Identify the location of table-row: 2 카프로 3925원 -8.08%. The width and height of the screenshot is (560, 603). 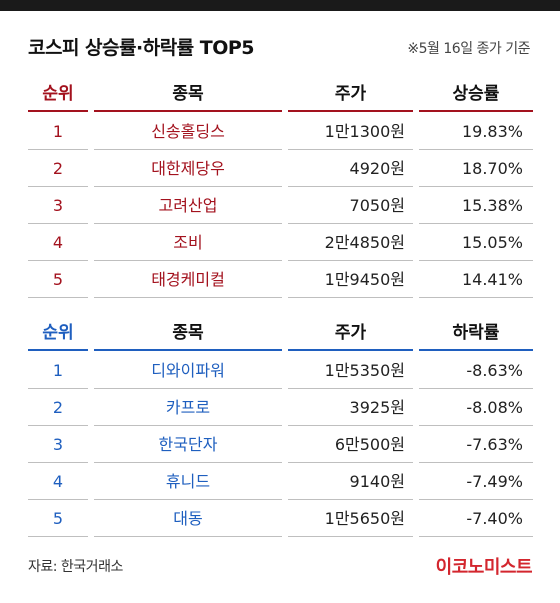
(280, 409).